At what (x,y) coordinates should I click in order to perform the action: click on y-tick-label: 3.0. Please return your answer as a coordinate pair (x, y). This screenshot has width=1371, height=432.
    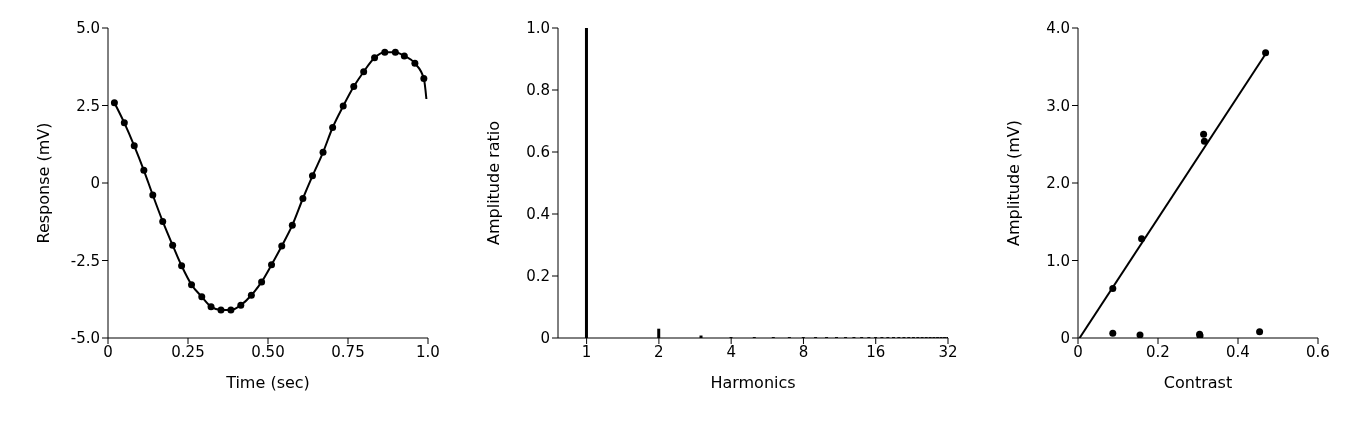
    Looking at the image, I should click on (1058, 105).